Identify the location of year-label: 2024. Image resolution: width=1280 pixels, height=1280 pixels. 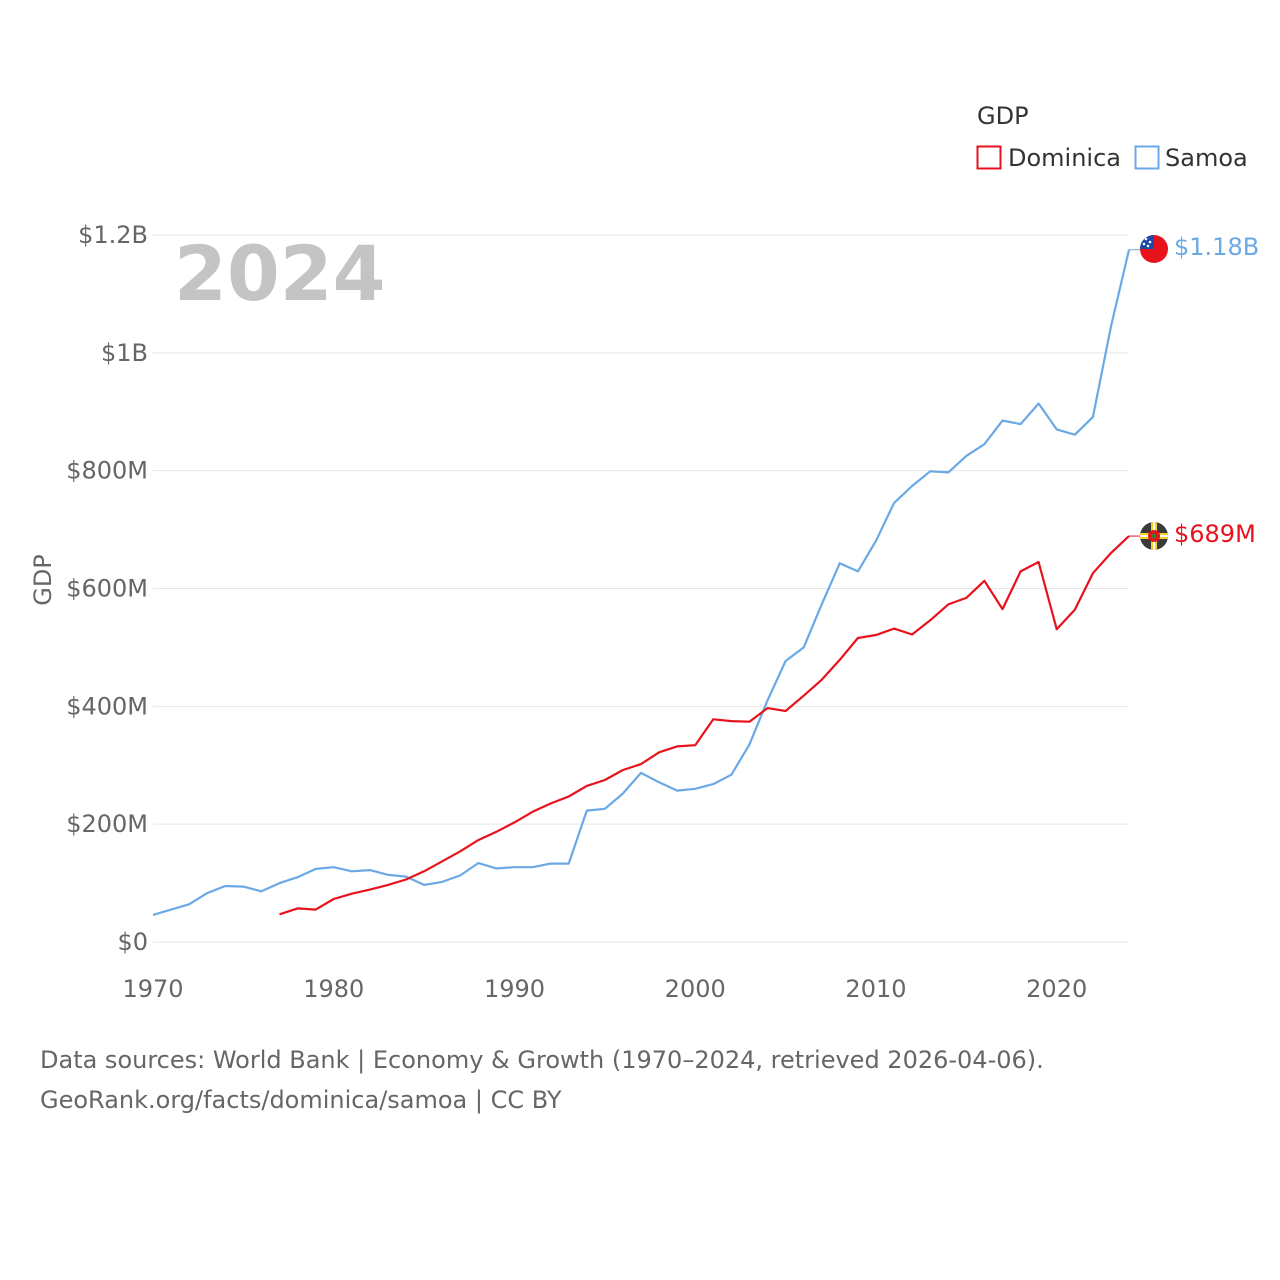
(280, 273).